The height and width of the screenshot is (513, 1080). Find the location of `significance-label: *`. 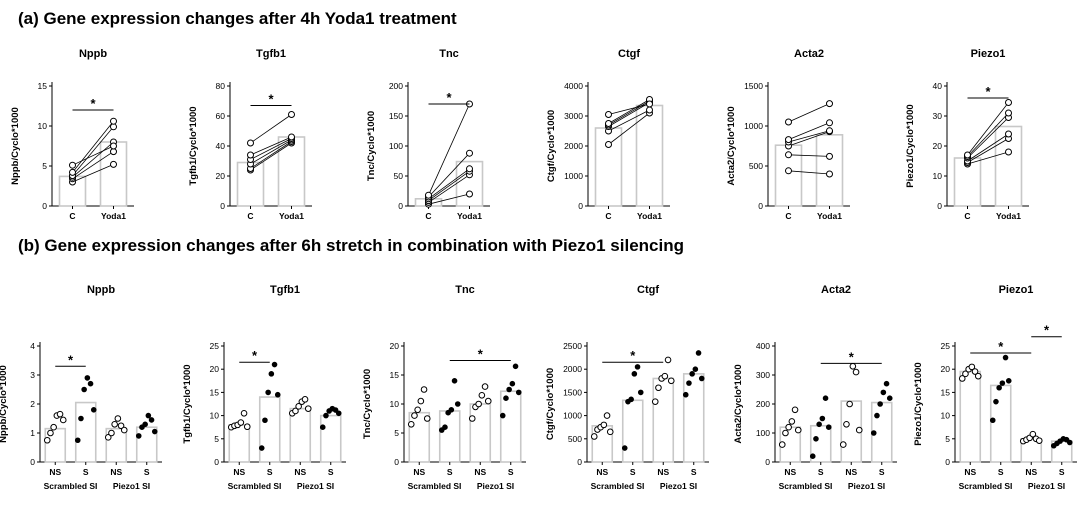

significance-label: * is located at coordinates (449, 97).